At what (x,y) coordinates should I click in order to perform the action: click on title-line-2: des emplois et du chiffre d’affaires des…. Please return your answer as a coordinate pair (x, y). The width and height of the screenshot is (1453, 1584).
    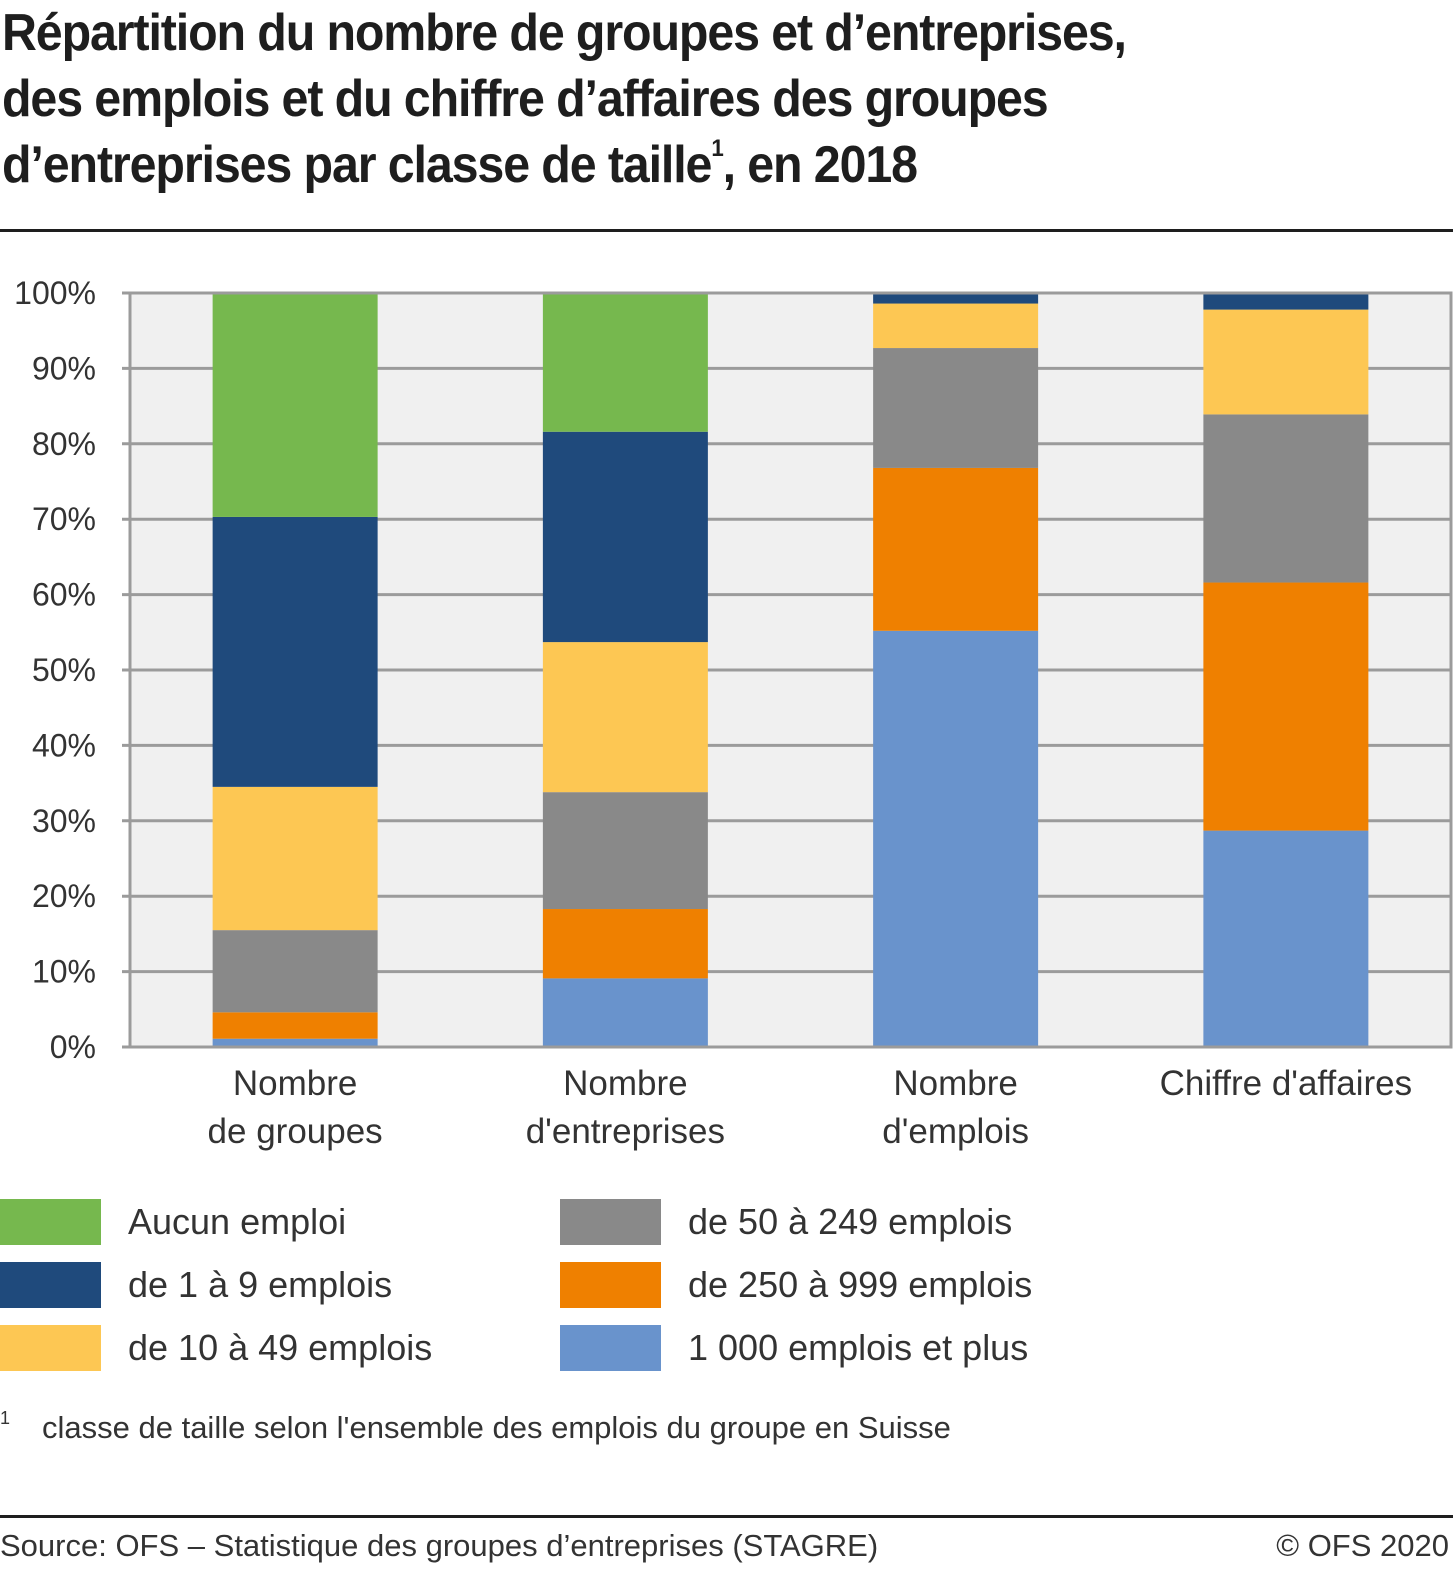
    Looking at the image, I should click on (525, 99).